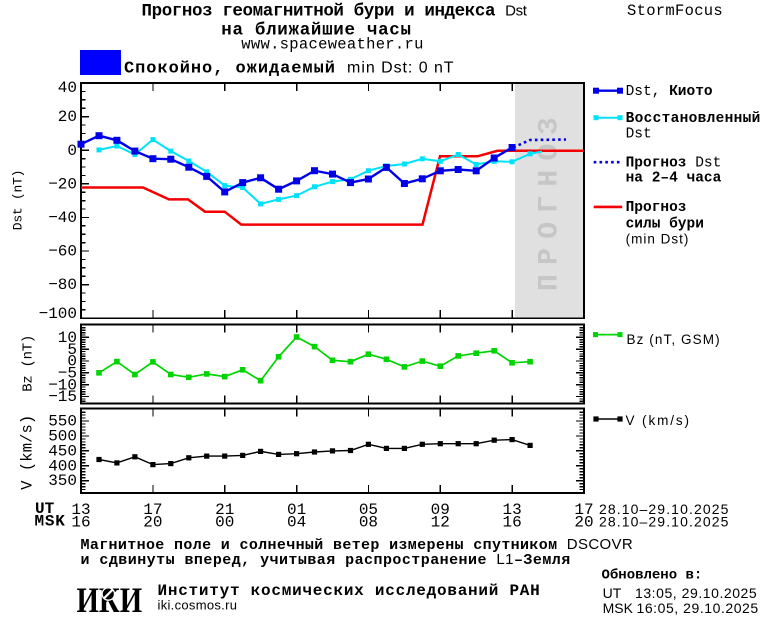 The height and width of the screenshot is (620, 760). Describe the element at coordinates (67, 88) in the screenshot. I see `svg-text: 40` at that location.